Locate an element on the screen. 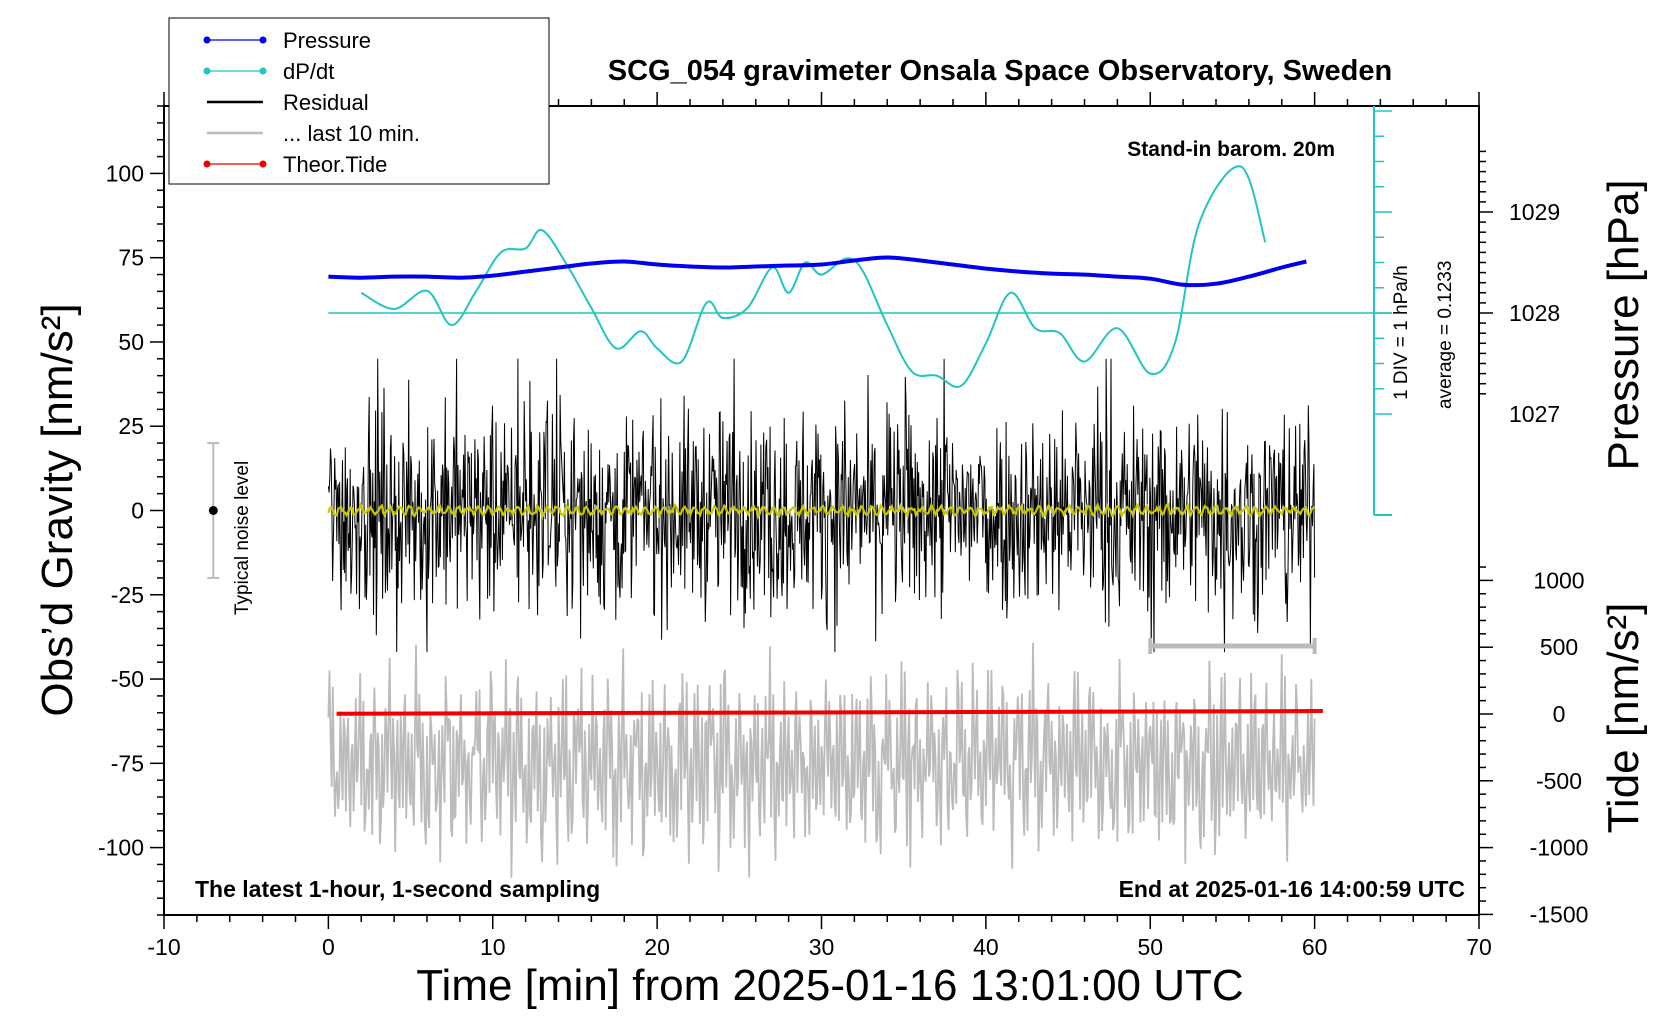 This screenshot has width=1660, height=1020. x-axis-title: Time [min] from 2025-01-16 13:01:00 UTC is located at coordinates (829, 985).